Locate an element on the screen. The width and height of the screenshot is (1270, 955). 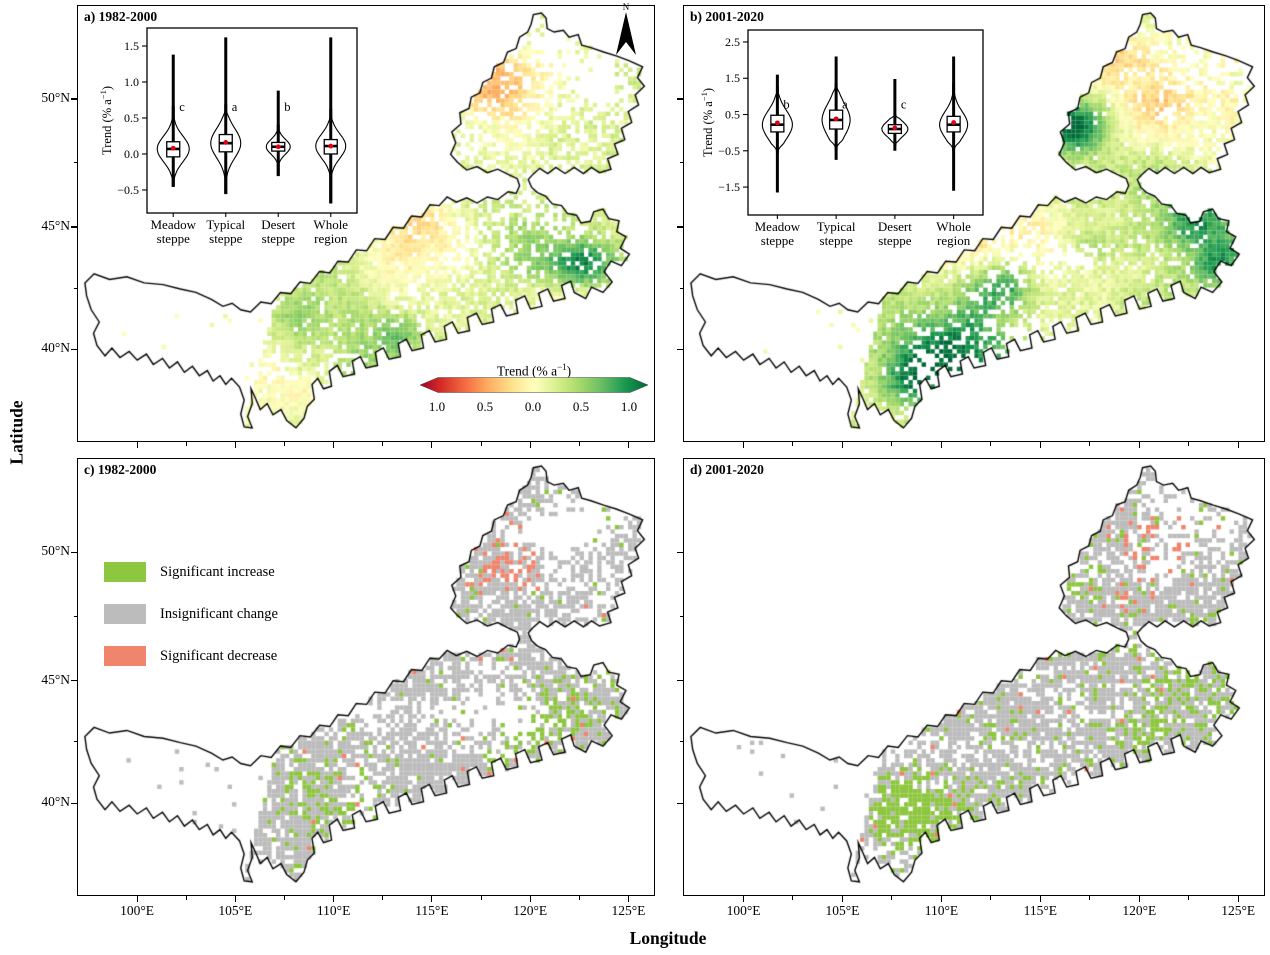
x-tick-label: 120°E is located at coordinates (530, 910).